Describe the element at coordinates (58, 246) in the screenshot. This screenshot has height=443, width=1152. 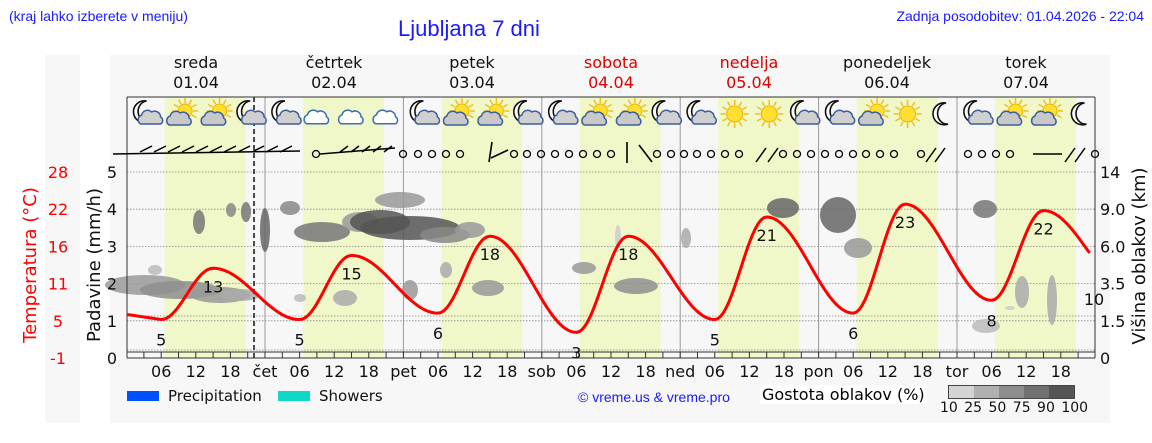
I see `temp-tick-label: 16` at that location.